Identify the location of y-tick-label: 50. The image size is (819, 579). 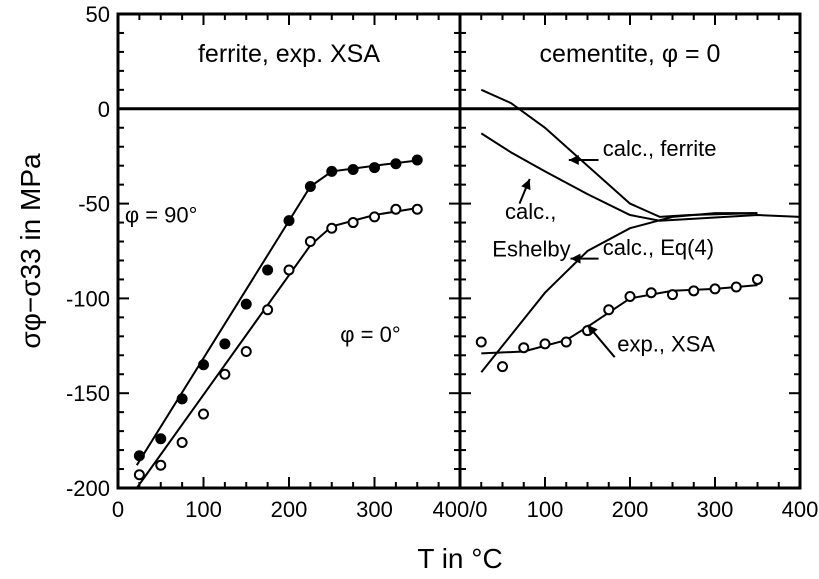
(98, 14).